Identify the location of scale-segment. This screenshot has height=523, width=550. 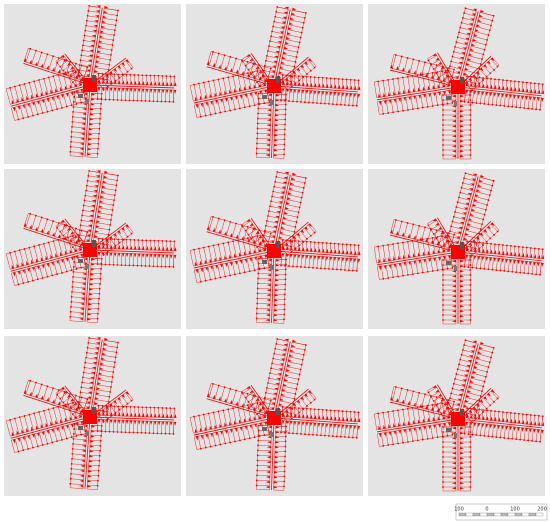
(539, 514).